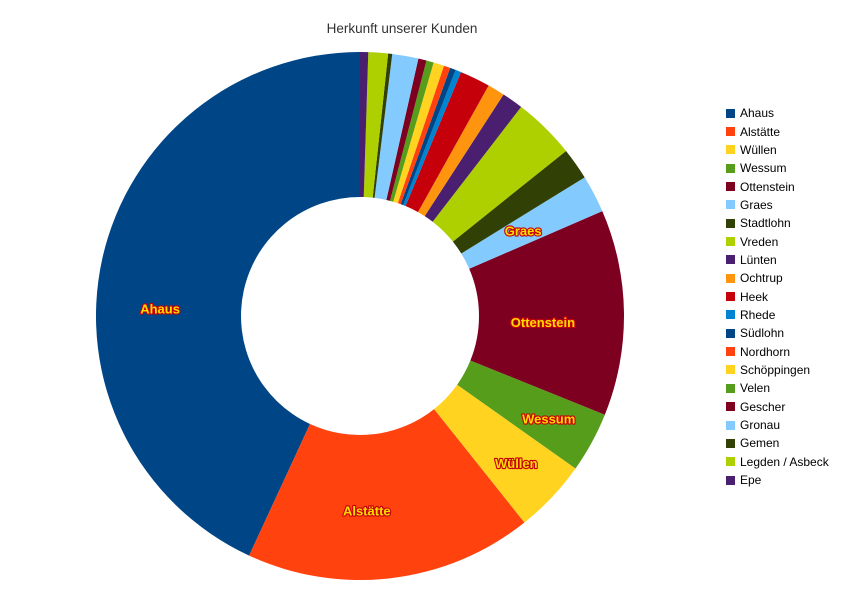  I want to click on legend-item: Gescher, so click(777, 407).